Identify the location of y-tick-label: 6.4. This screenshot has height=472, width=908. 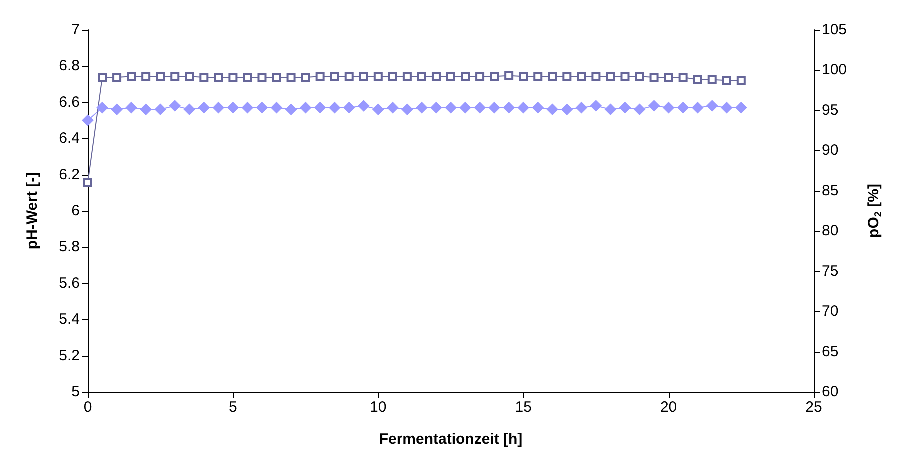
(69, 139).